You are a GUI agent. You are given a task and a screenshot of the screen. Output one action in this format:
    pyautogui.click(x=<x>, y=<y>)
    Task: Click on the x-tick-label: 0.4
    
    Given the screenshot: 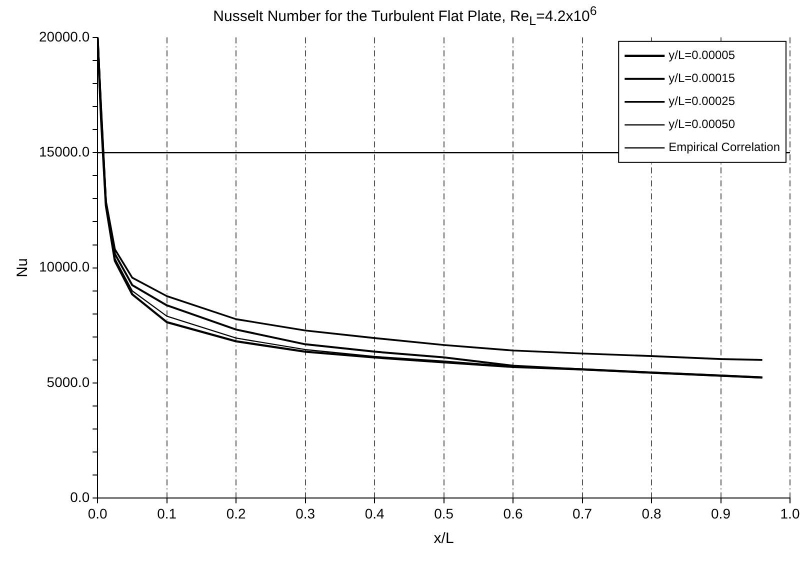 What is the action you would take?
    pyautogui.click(x=374, y=513)
    